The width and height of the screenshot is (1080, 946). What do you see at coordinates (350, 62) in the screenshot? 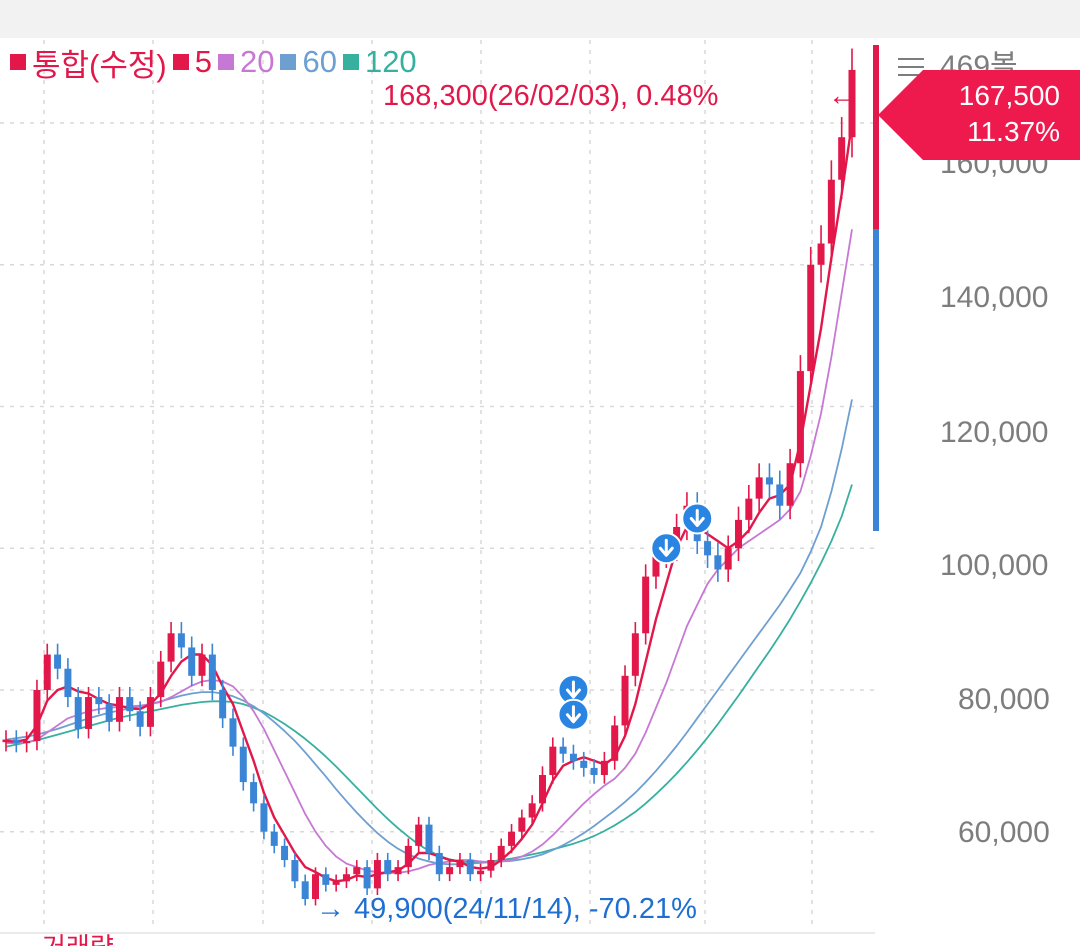
I see `legend-swatch-ma120` at bounding box center [350, 62].